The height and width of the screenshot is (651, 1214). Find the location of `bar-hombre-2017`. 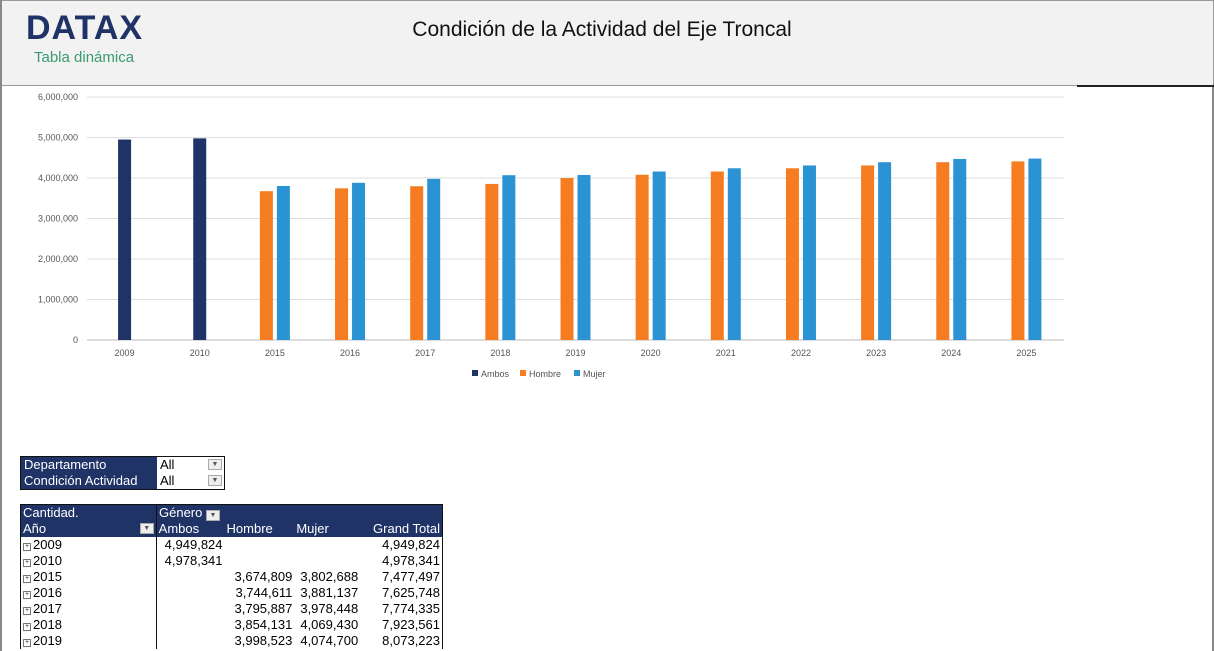

bar-hombre-2017 is located at coordinates (417, 263).